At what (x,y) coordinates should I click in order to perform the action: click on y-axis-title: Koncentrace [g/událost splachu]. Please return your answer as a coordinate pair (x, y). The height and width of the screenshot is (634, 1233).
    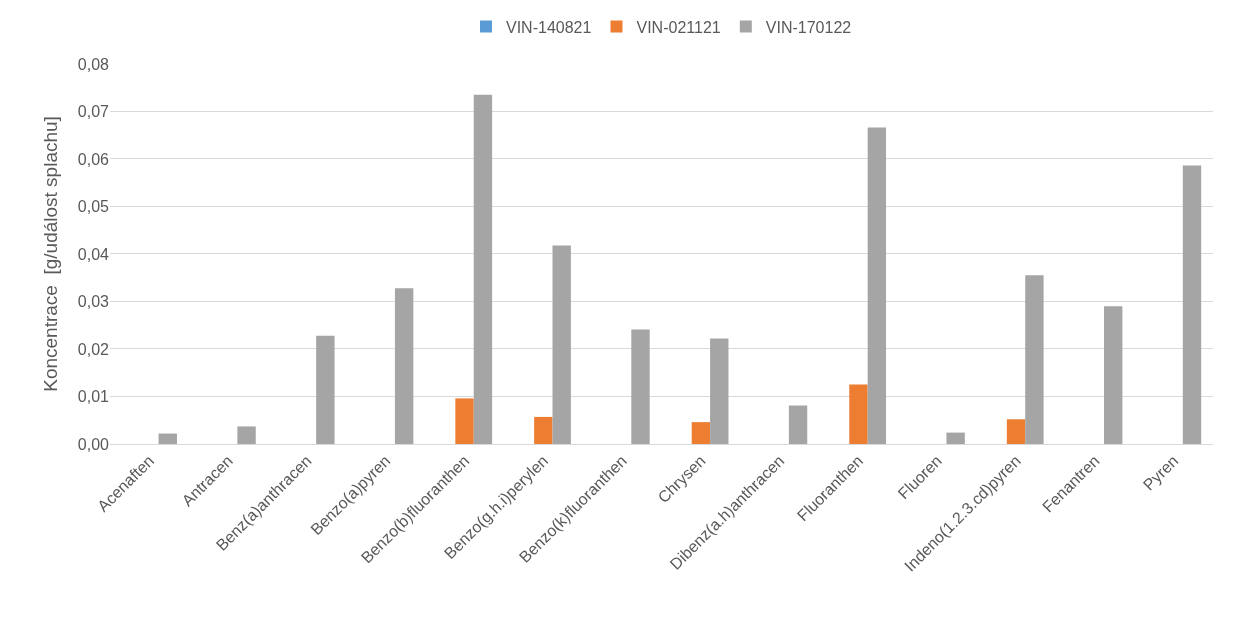
    Looking at the image, I should click on (50, 254).